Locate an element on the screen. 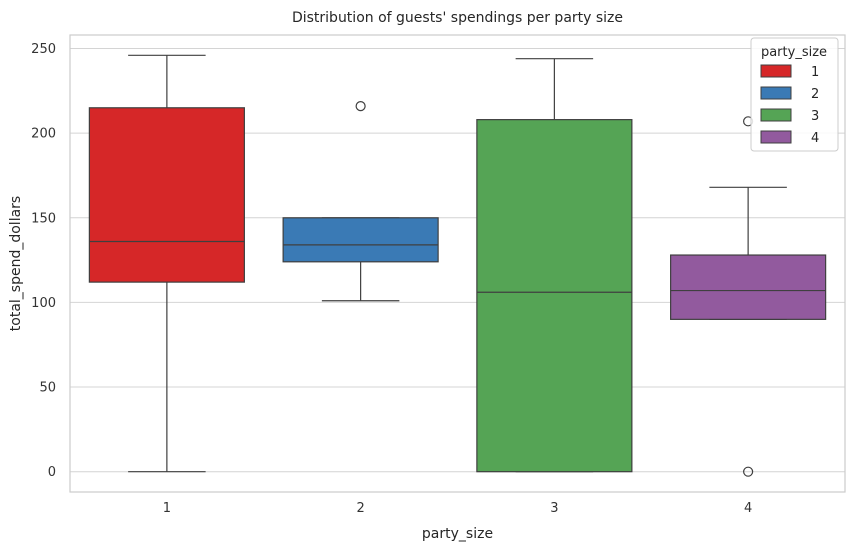 This screenshot has width=854, height=550. y-tick-labels: 0 50 100 150 200 250 is located at coordinates (43, 261).